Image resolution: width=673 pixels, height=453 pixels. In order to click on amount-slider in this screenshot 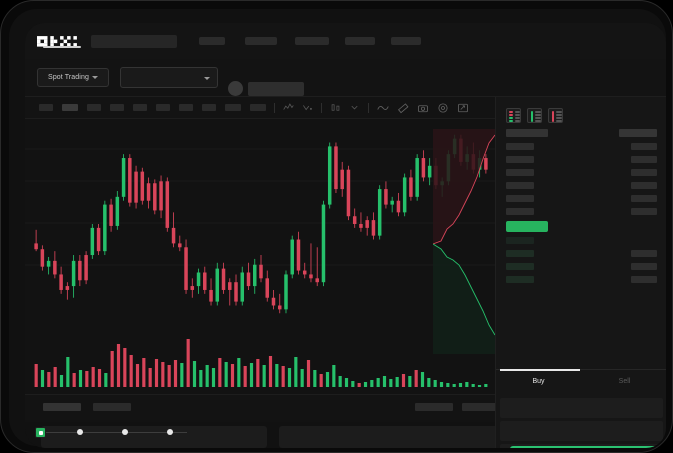, I will do `click(110, 432)`.